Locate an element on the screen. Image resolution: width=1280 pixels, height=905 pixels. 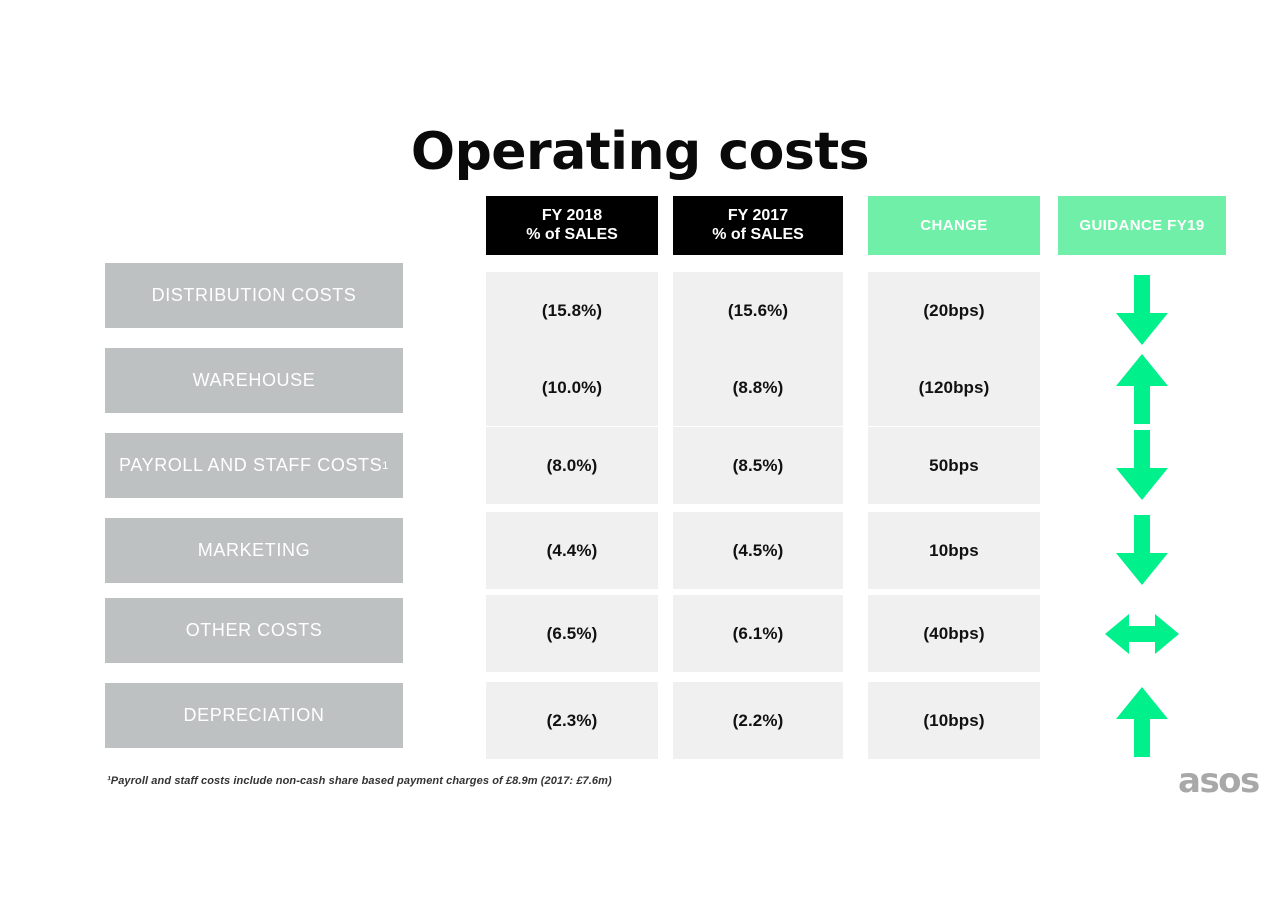
column-header-1: FY 2018% of SALES is located at coordinates (572, 225).